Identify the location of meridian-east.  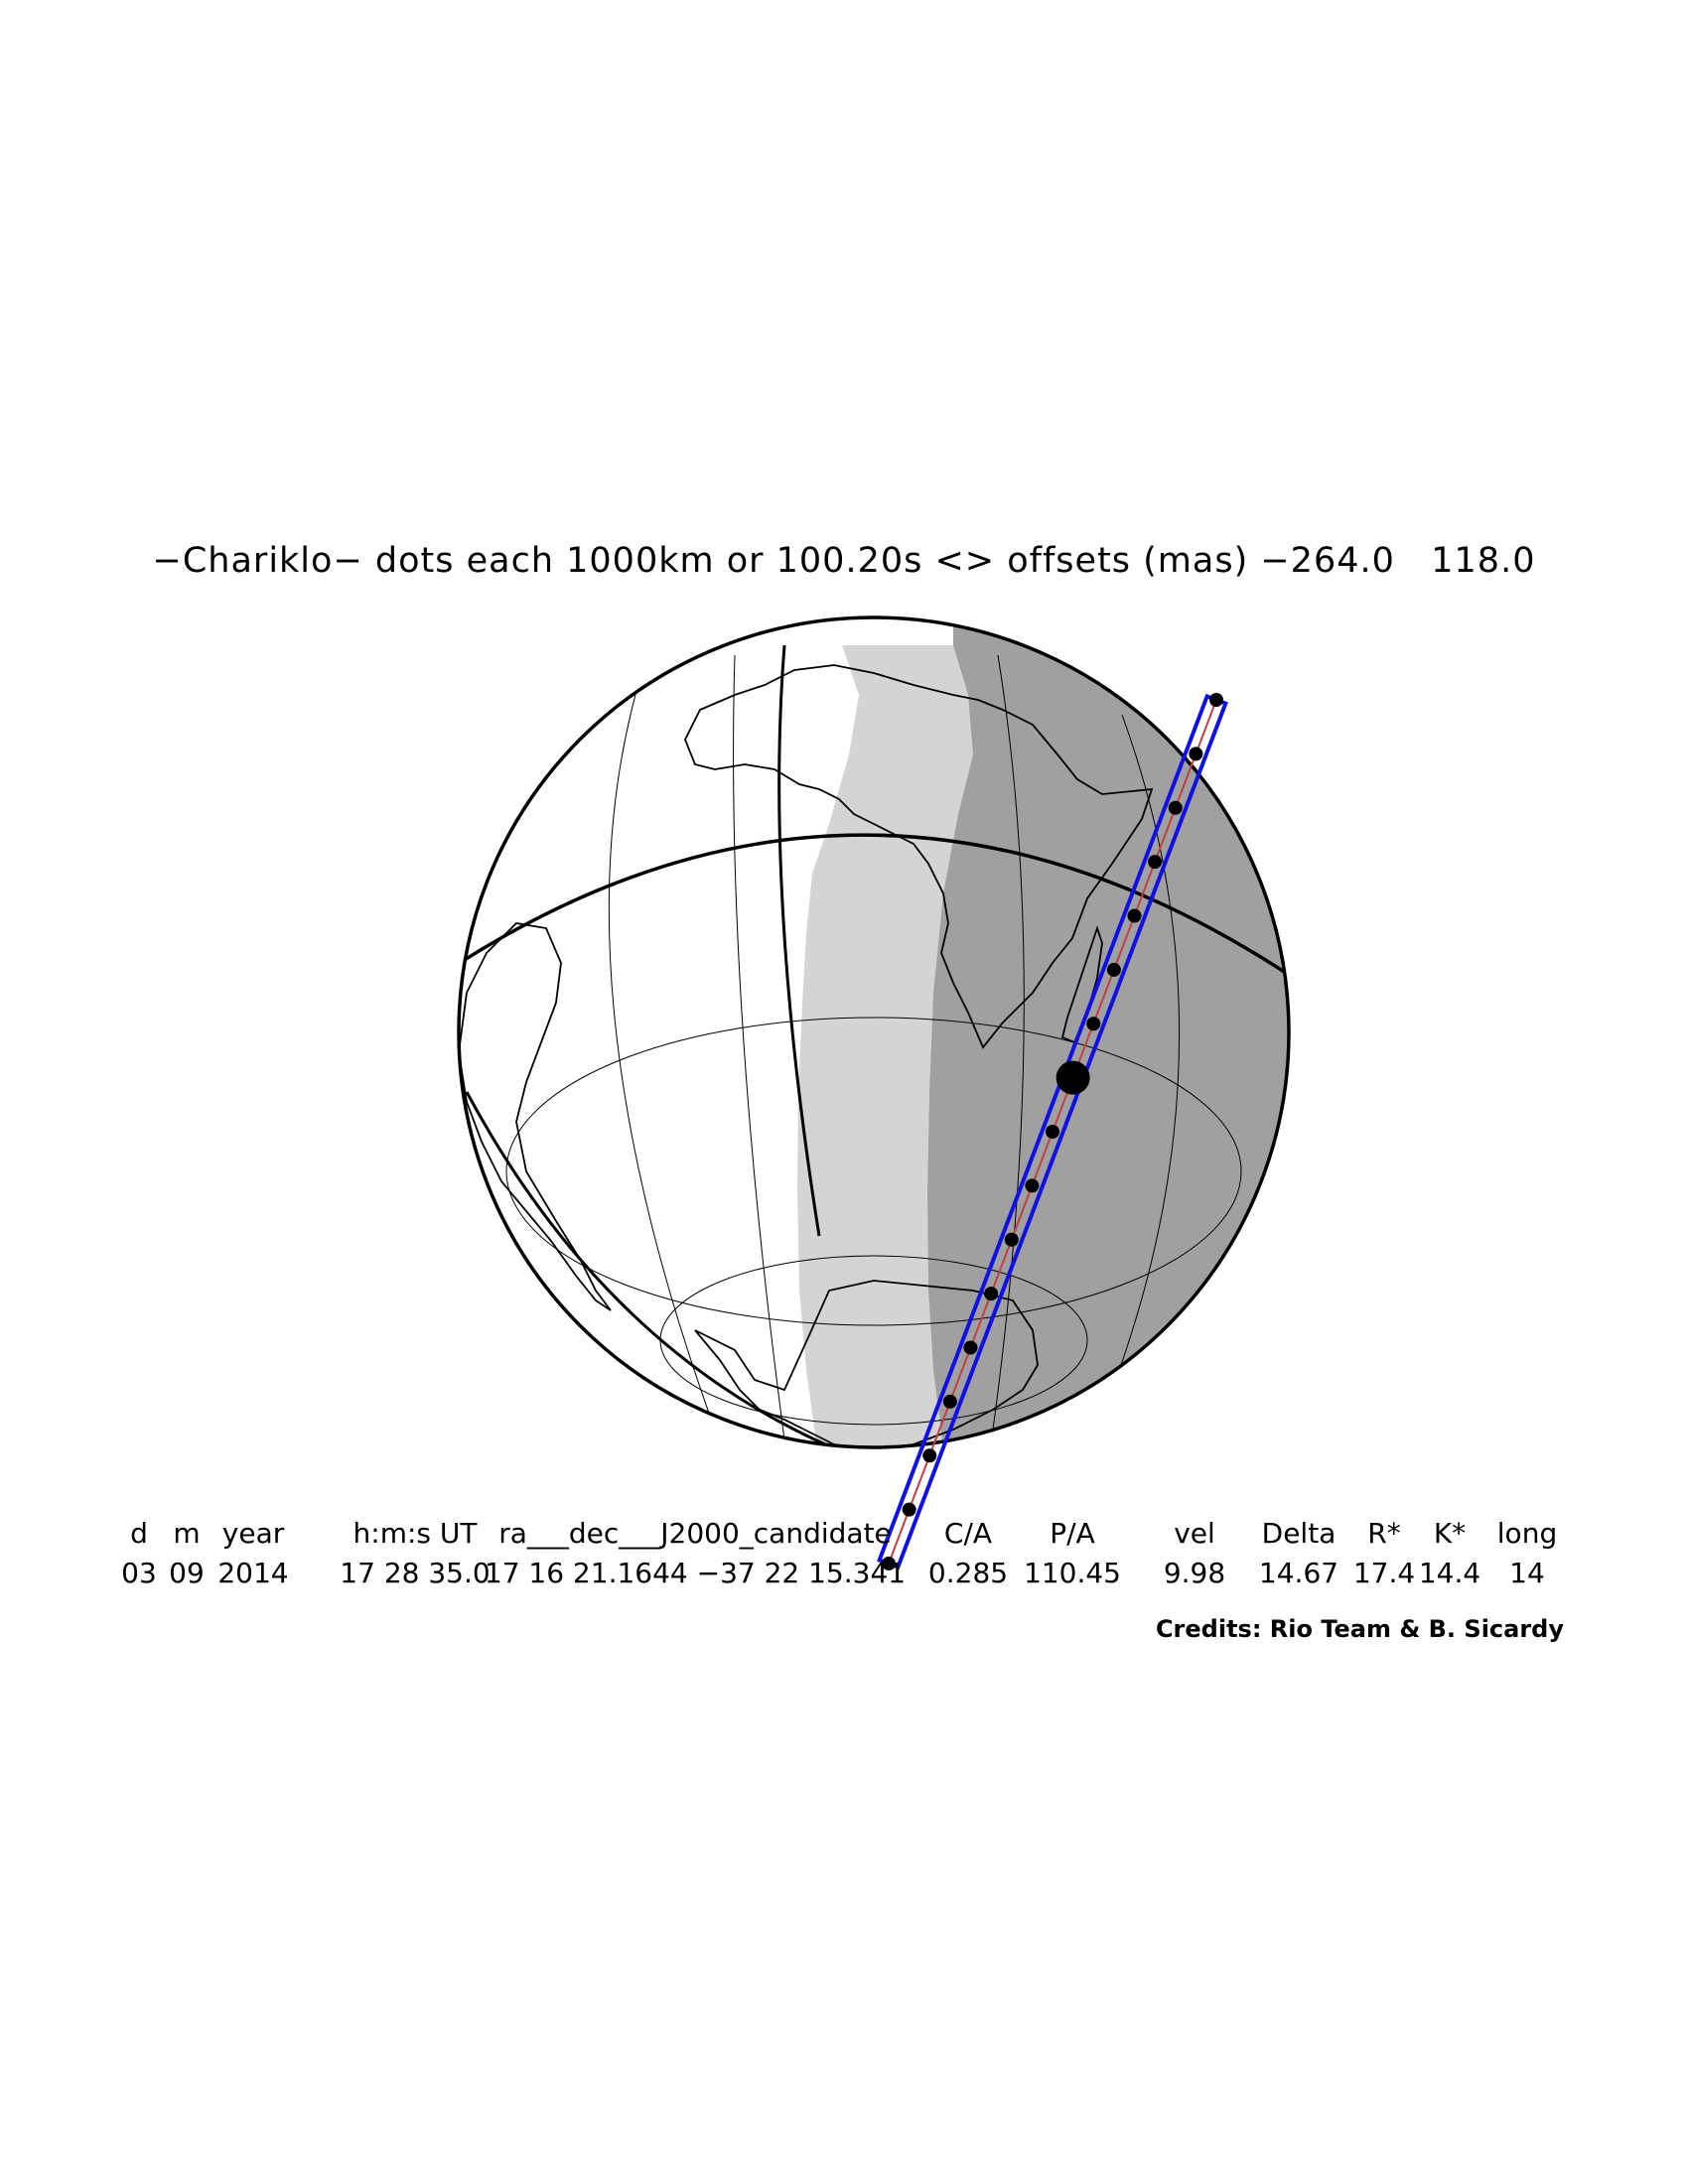
(1008, 1042).